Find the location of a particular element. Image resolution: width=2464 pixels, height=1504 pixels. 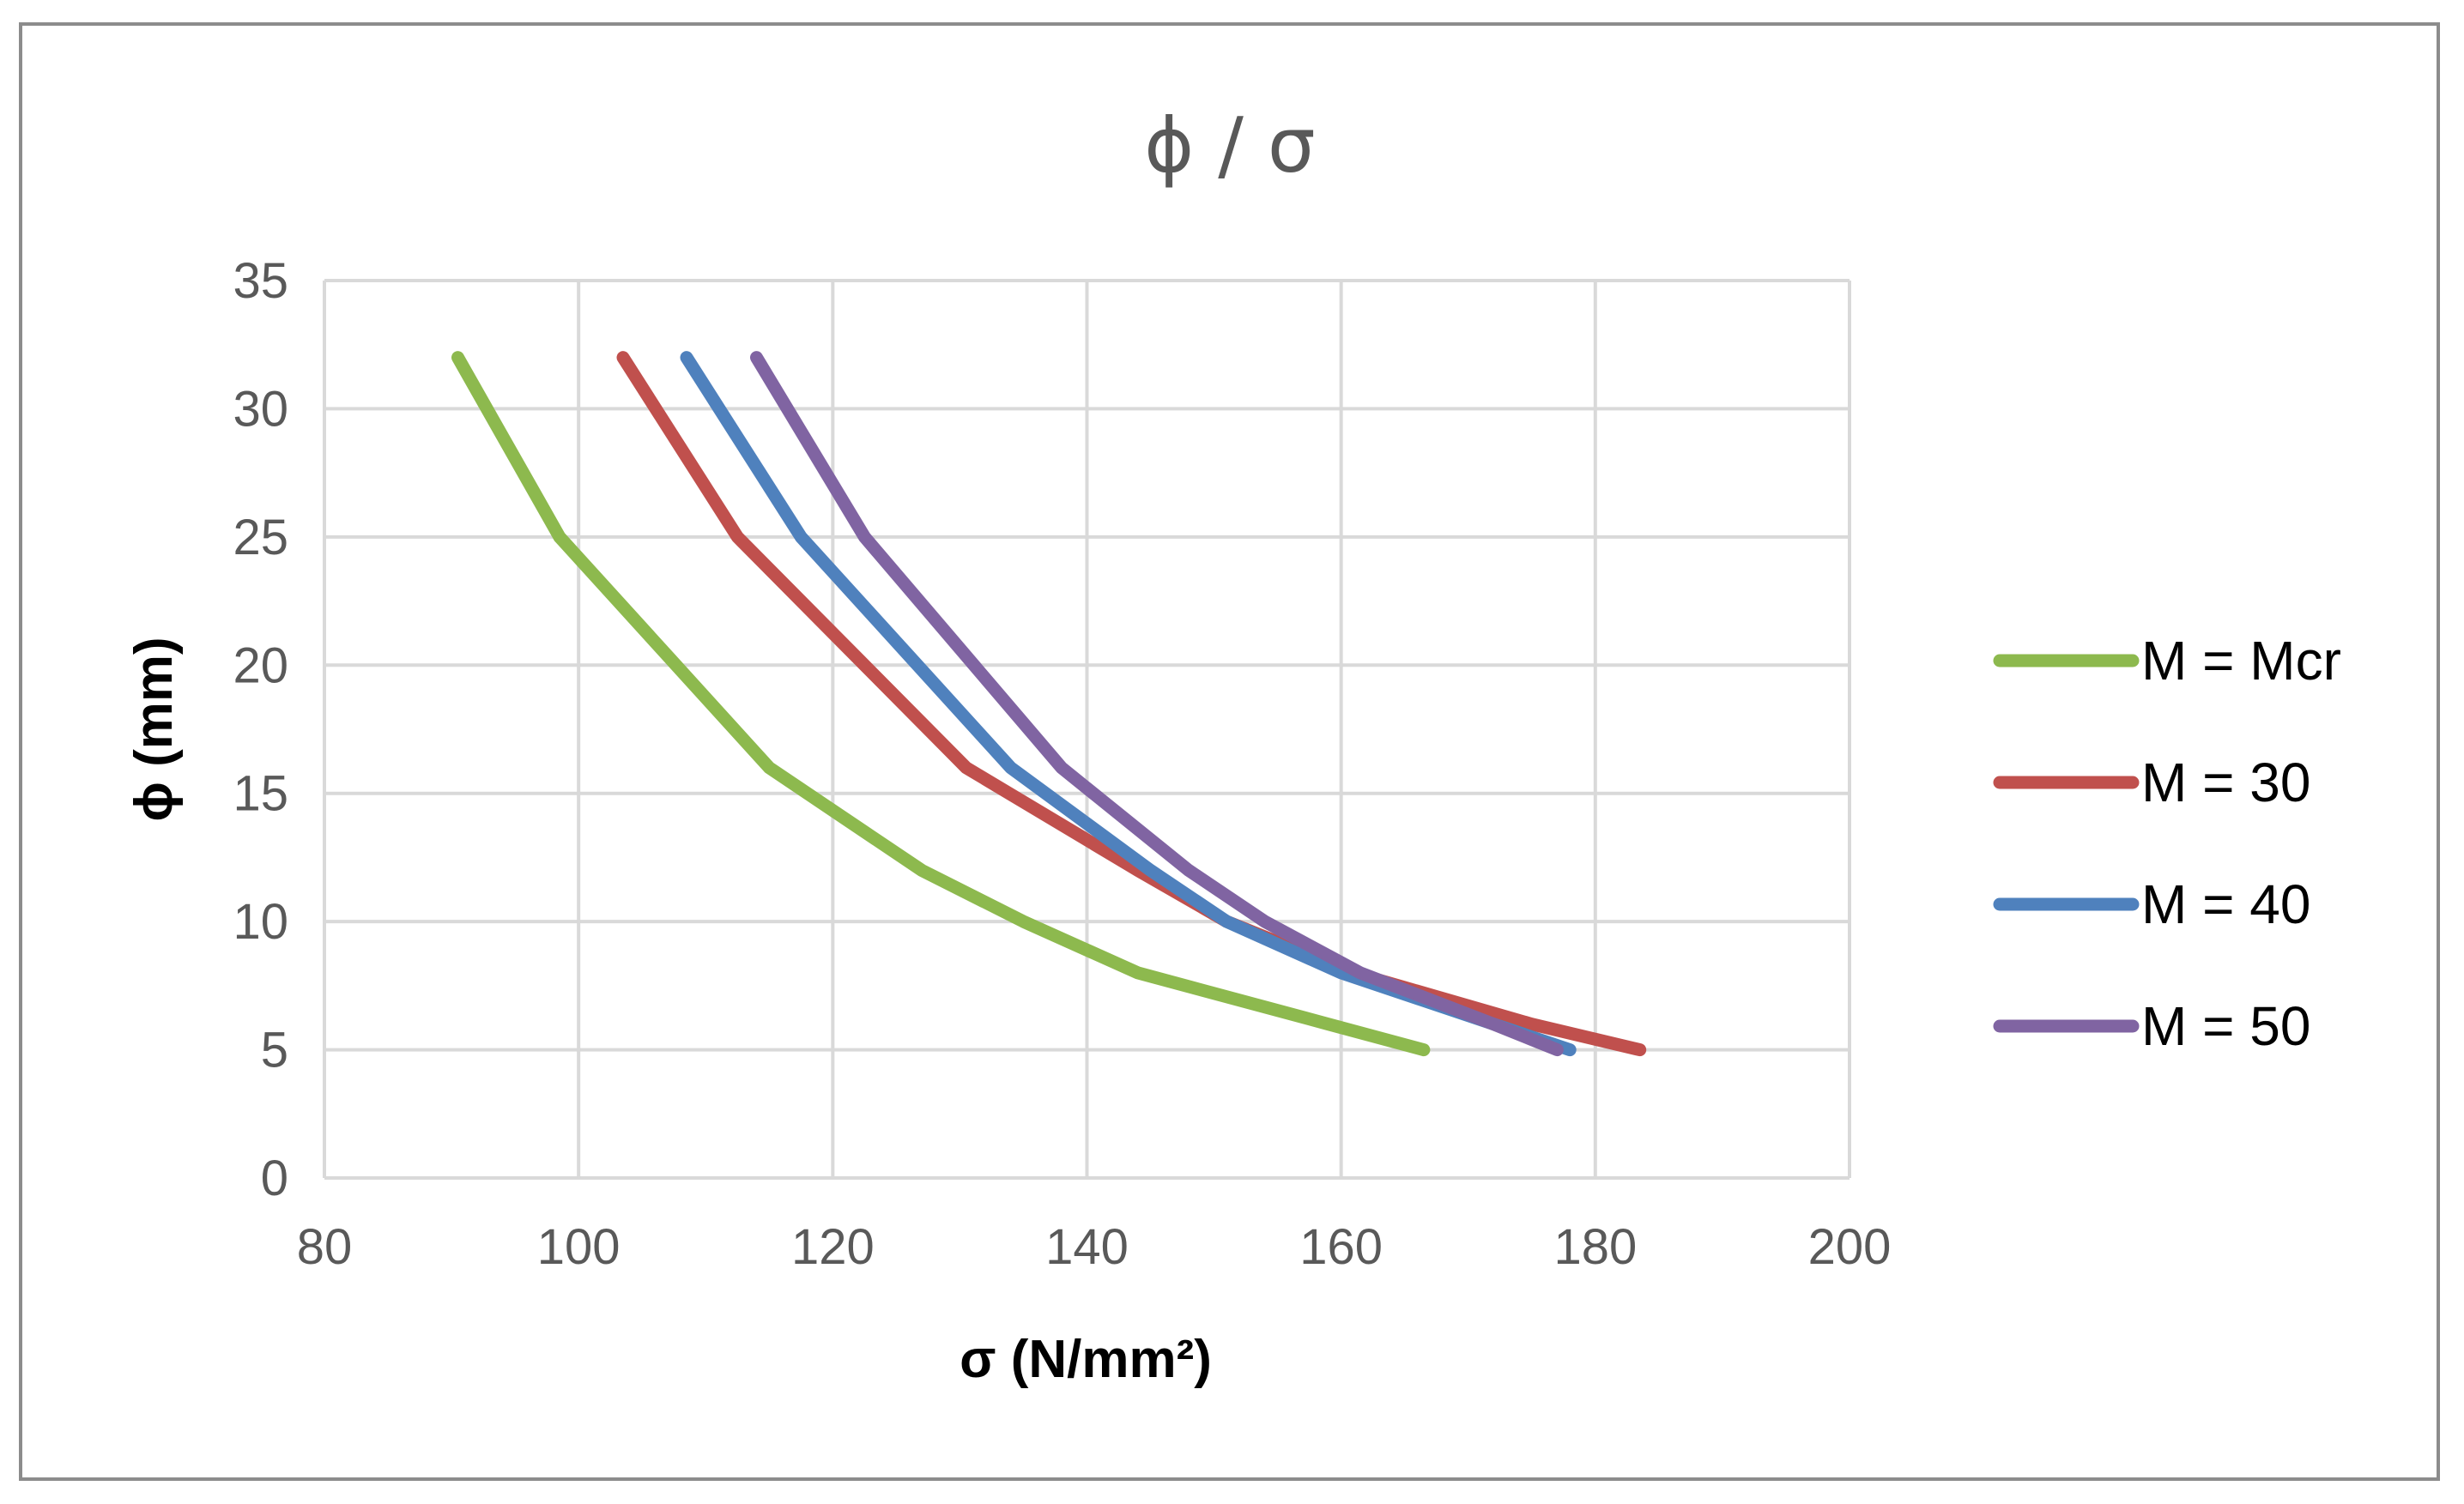

legend: M = Mcr M = 30 M = 40 M = 50 is located at coordinates (2167, 843).